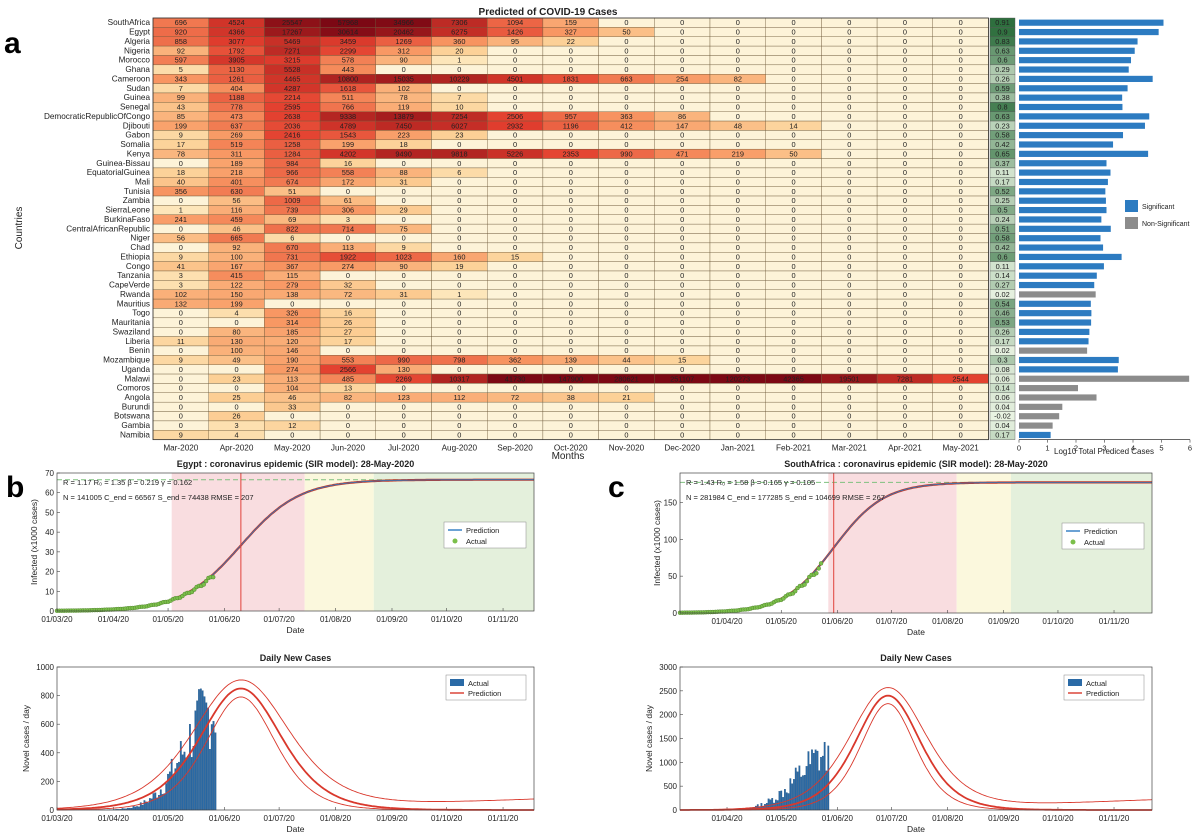  I want to click on r2-value: 0.02, so click(1002, 350).